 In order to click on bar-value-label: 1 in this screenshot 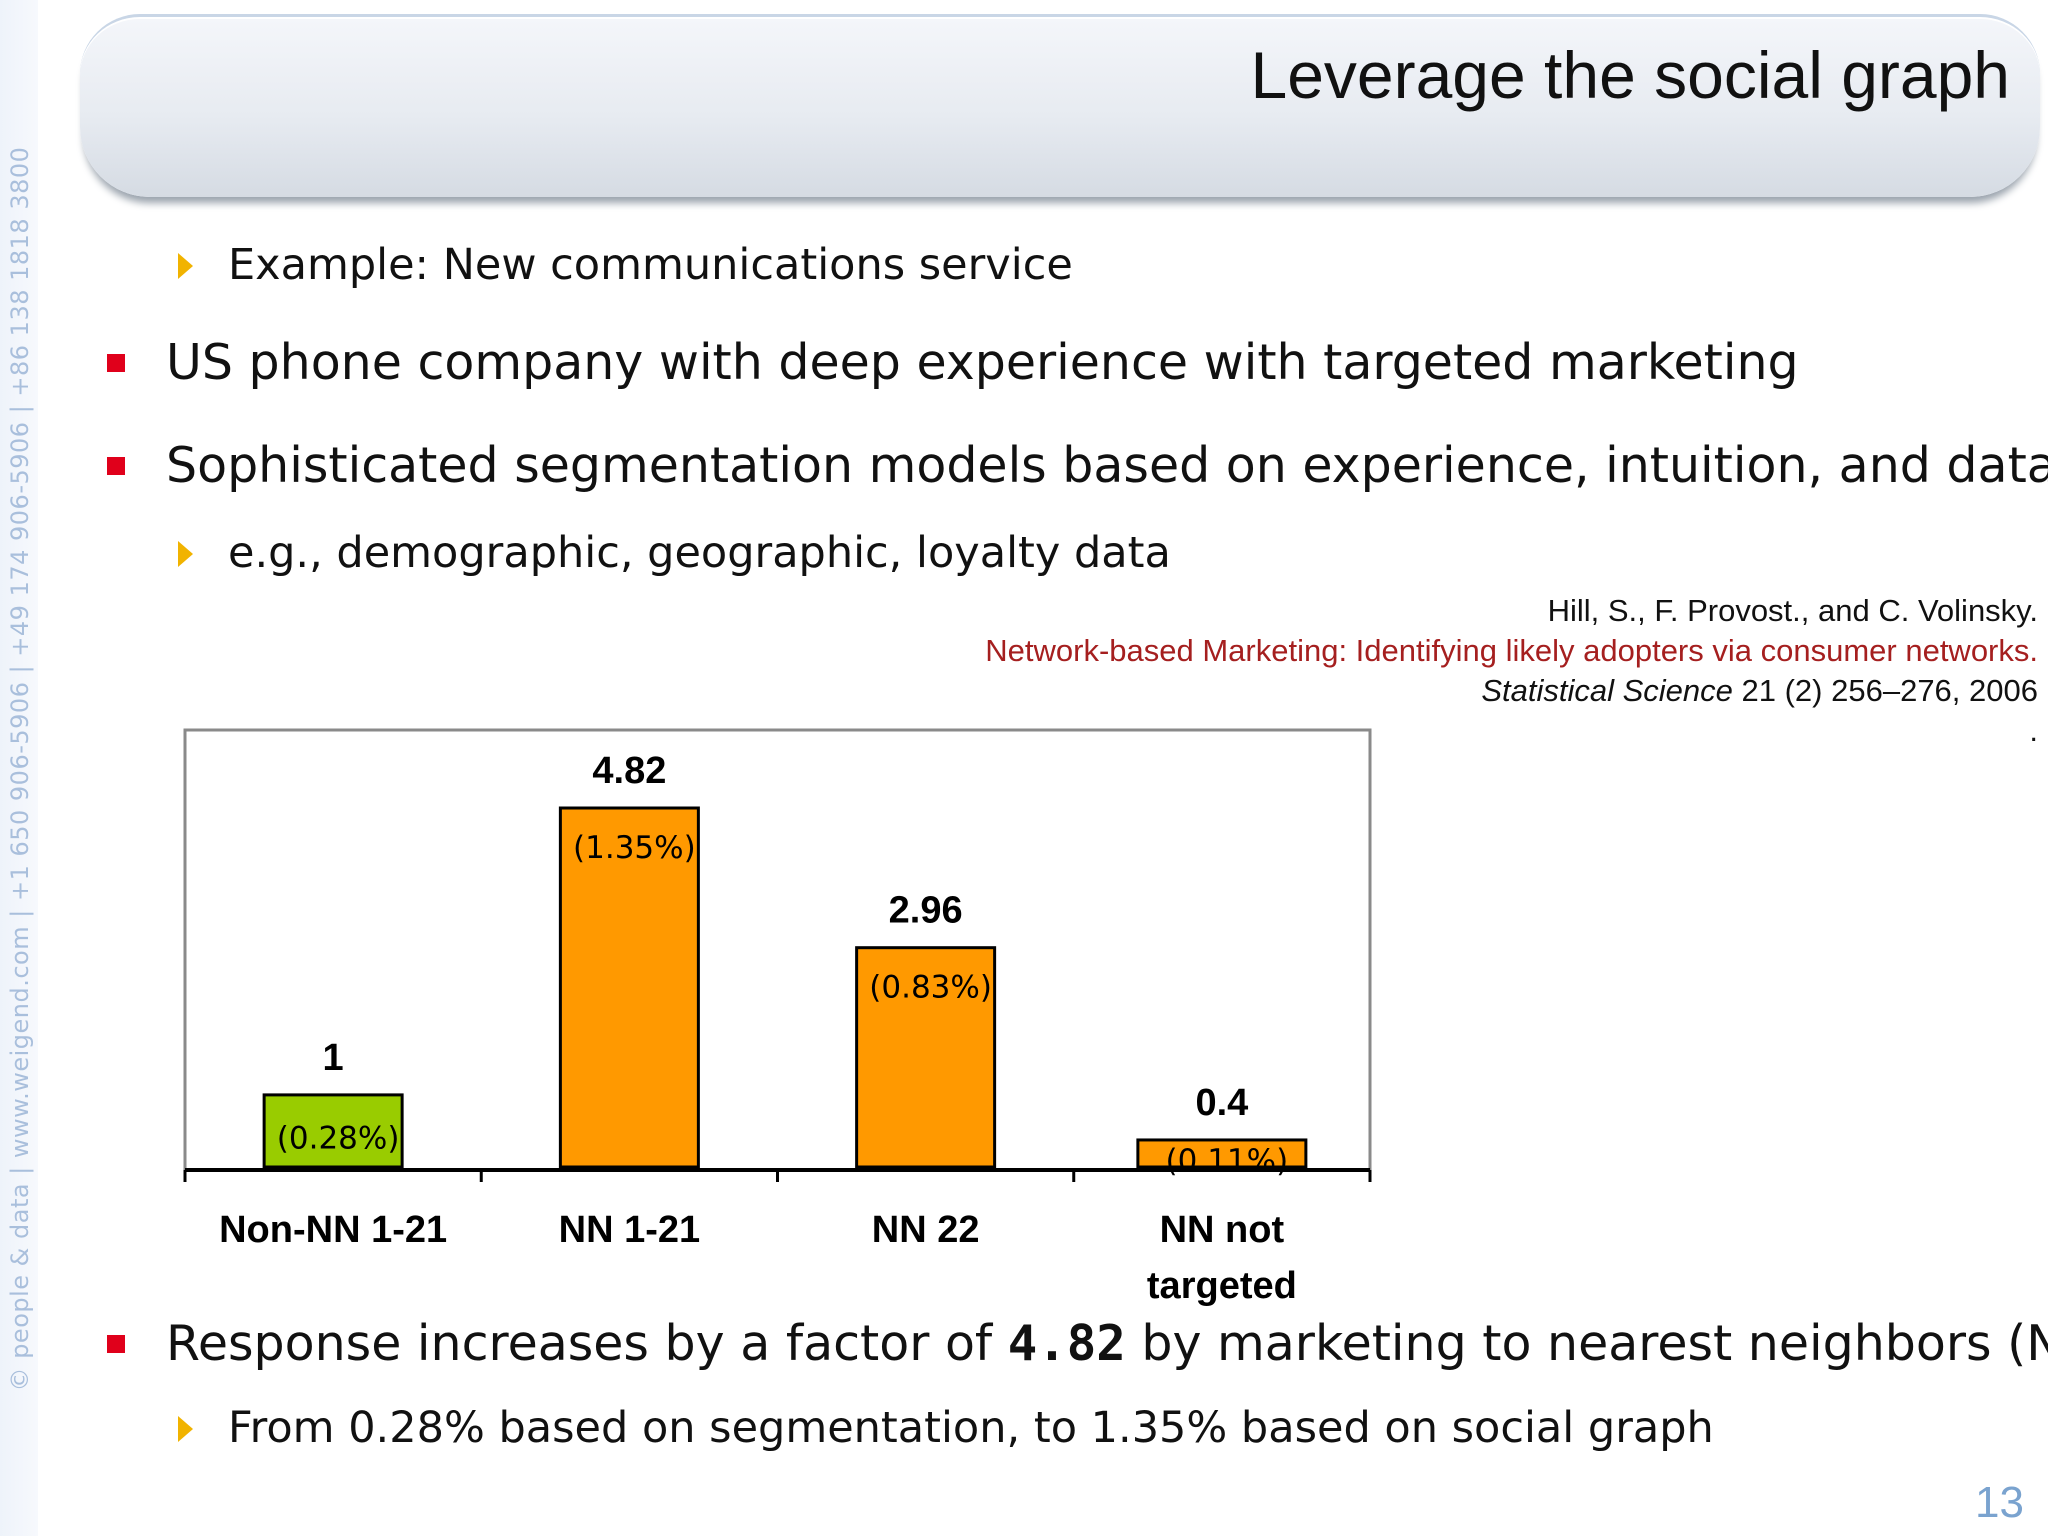, I will do `click(333, 1058)`.